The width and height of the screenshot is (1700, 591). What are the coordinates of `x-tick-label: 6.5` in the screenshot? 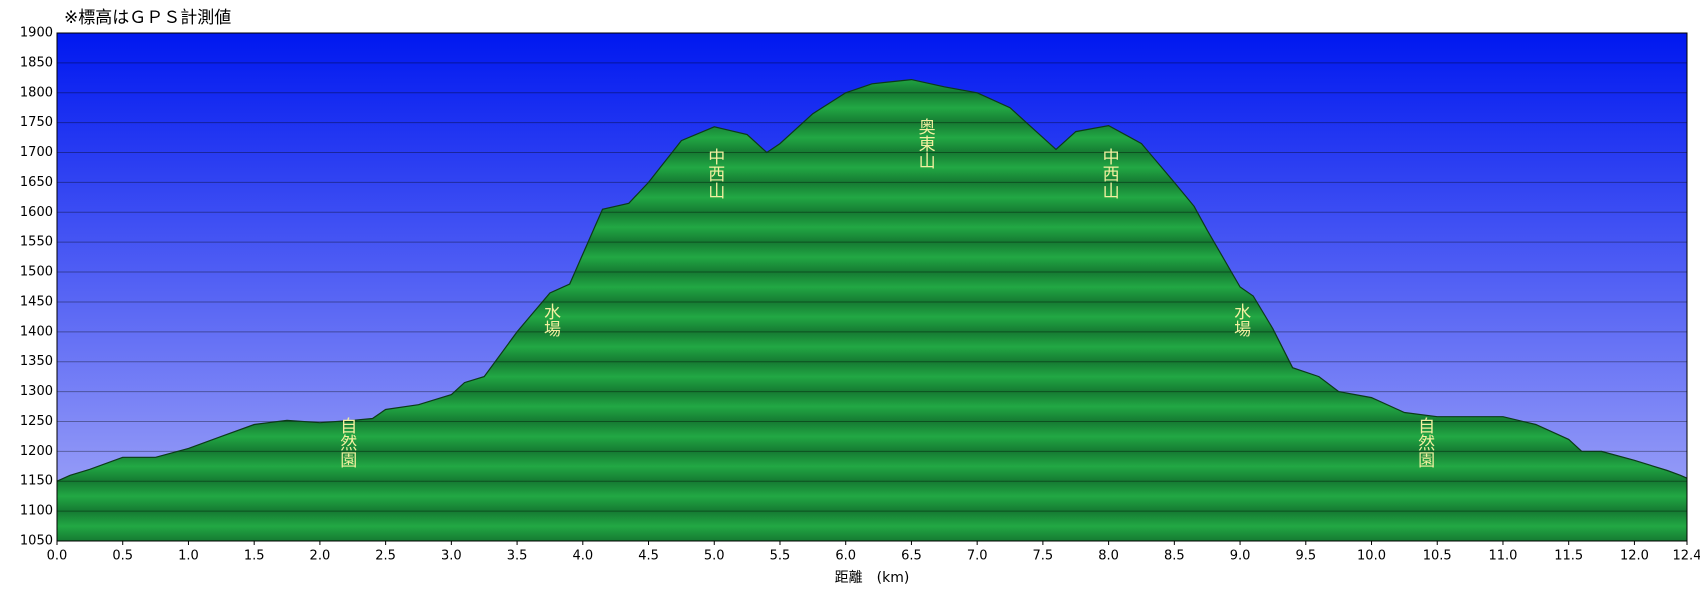 It's located at (911, 556).